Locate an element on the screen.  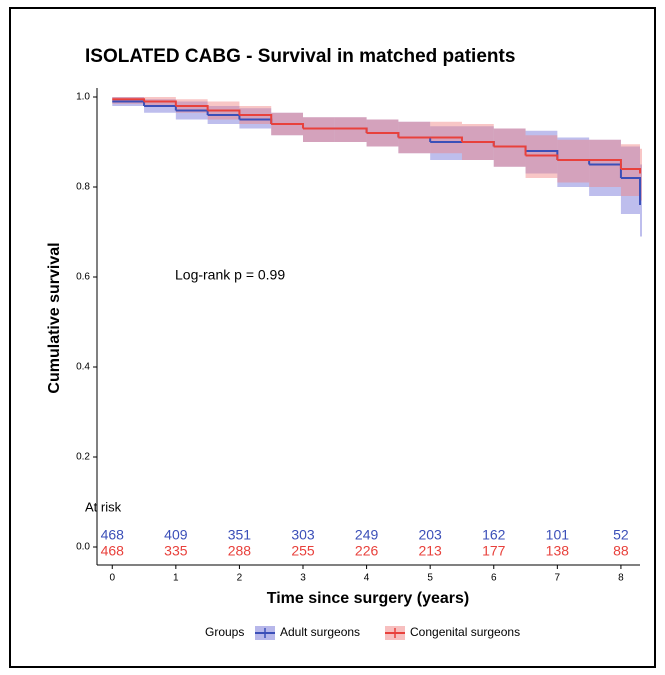
y-axis-label: Cumulative survival is located at coordinates (54, 317).